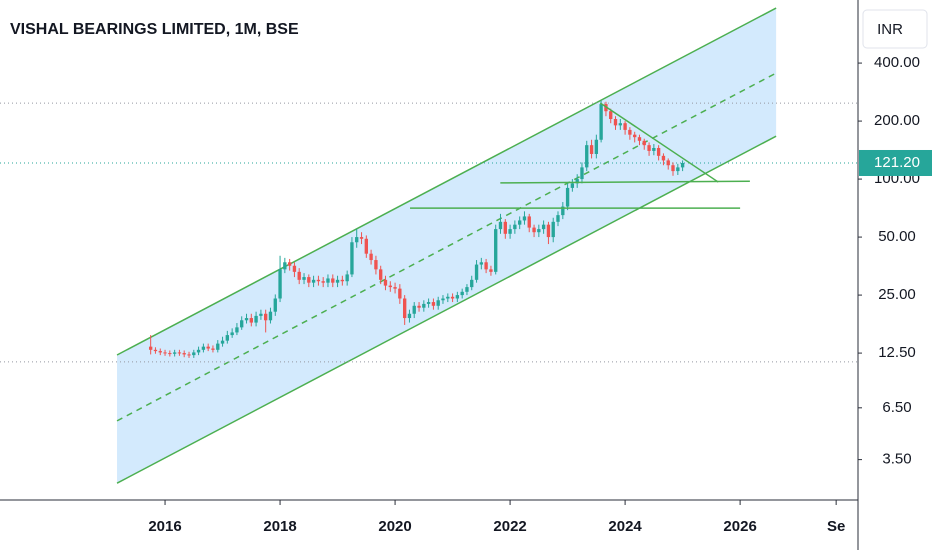 The width and height of the screenshot is (932, 550). Describe the element at coordinates (896, 459) in the screenshot. I see `y-tick-label: 3.50` at that location.